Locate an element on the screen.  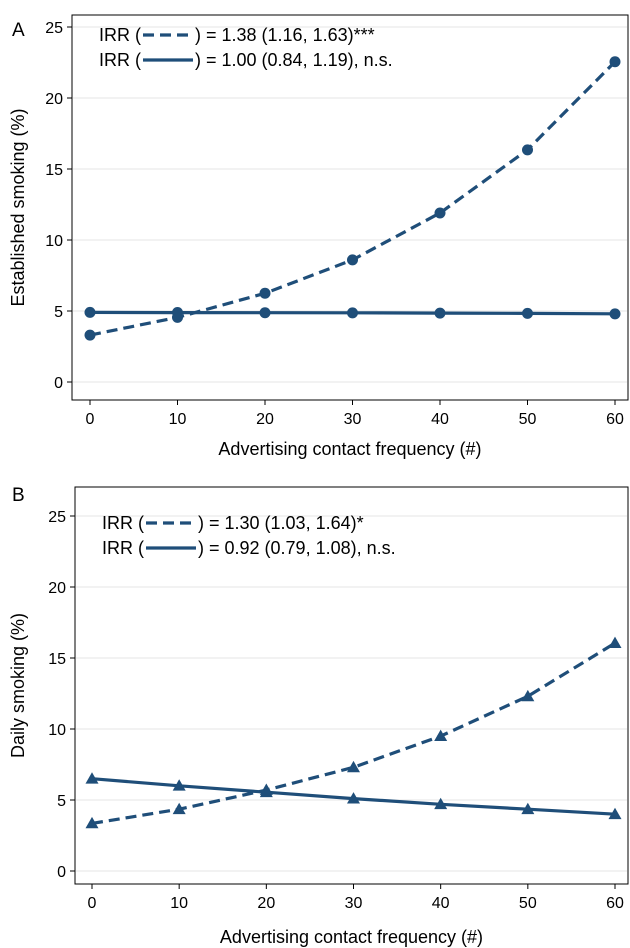
panel-letter: A is located at coordinates (18, 30).